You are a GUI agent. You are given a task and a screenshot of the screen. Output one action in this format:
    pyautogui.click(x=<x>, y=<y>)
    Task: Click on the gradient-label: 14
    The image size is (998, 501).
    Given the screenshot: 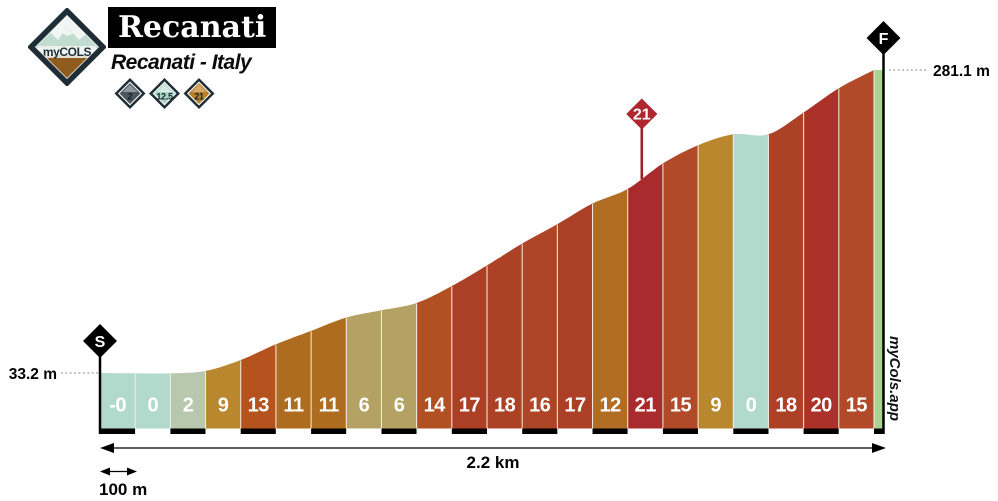 What is the action you would take?
    pyautogui.click(x=435, y=406)
    